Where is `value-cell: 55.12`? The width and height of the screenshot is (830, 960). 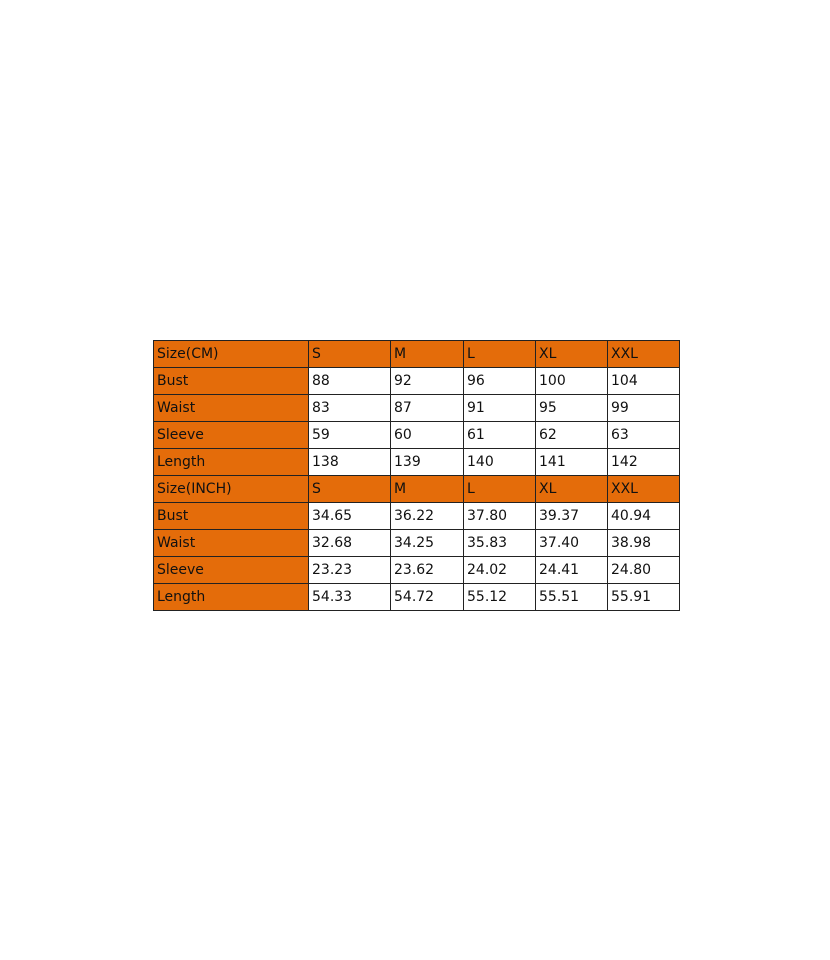
value-cell: 55.12 is located at coordinates (499, 597).